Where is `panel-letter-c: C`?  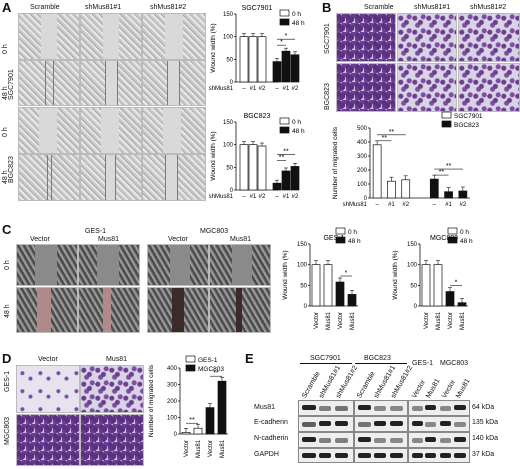
panel-letter-c: C is located at coordinates (7, 229).